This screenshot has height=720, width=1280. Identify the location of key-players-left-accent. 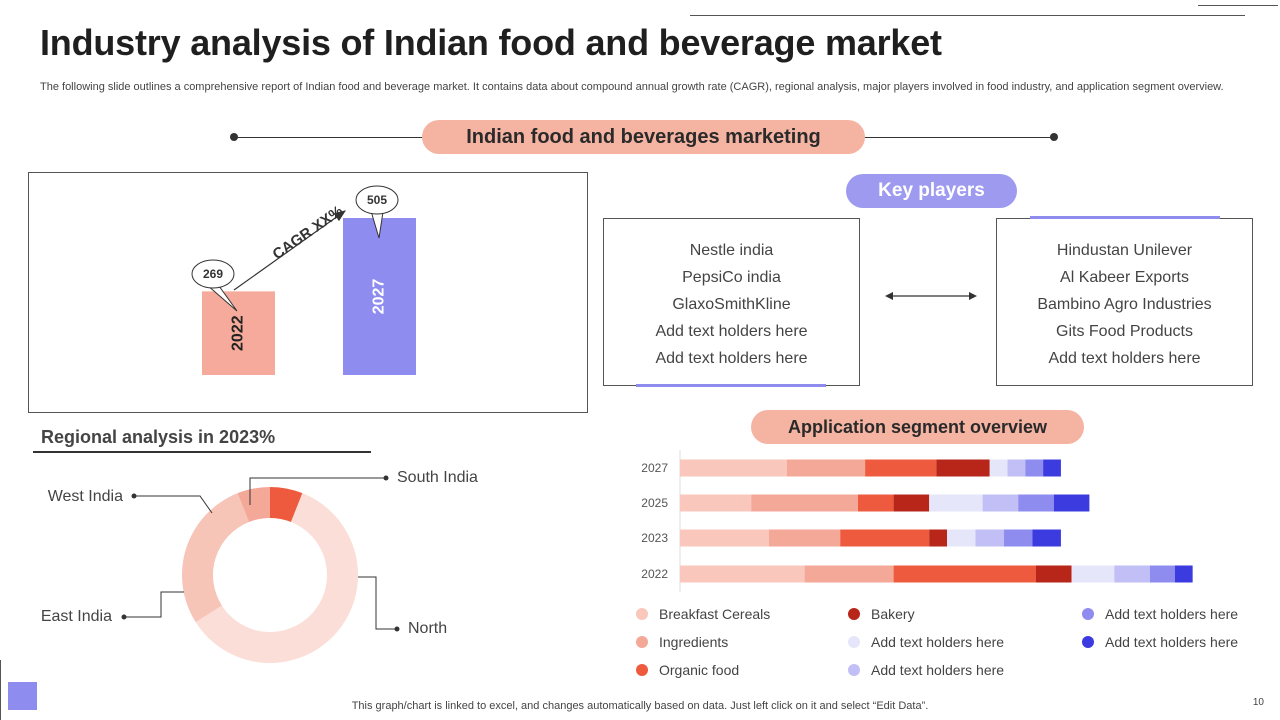
(731, 385).